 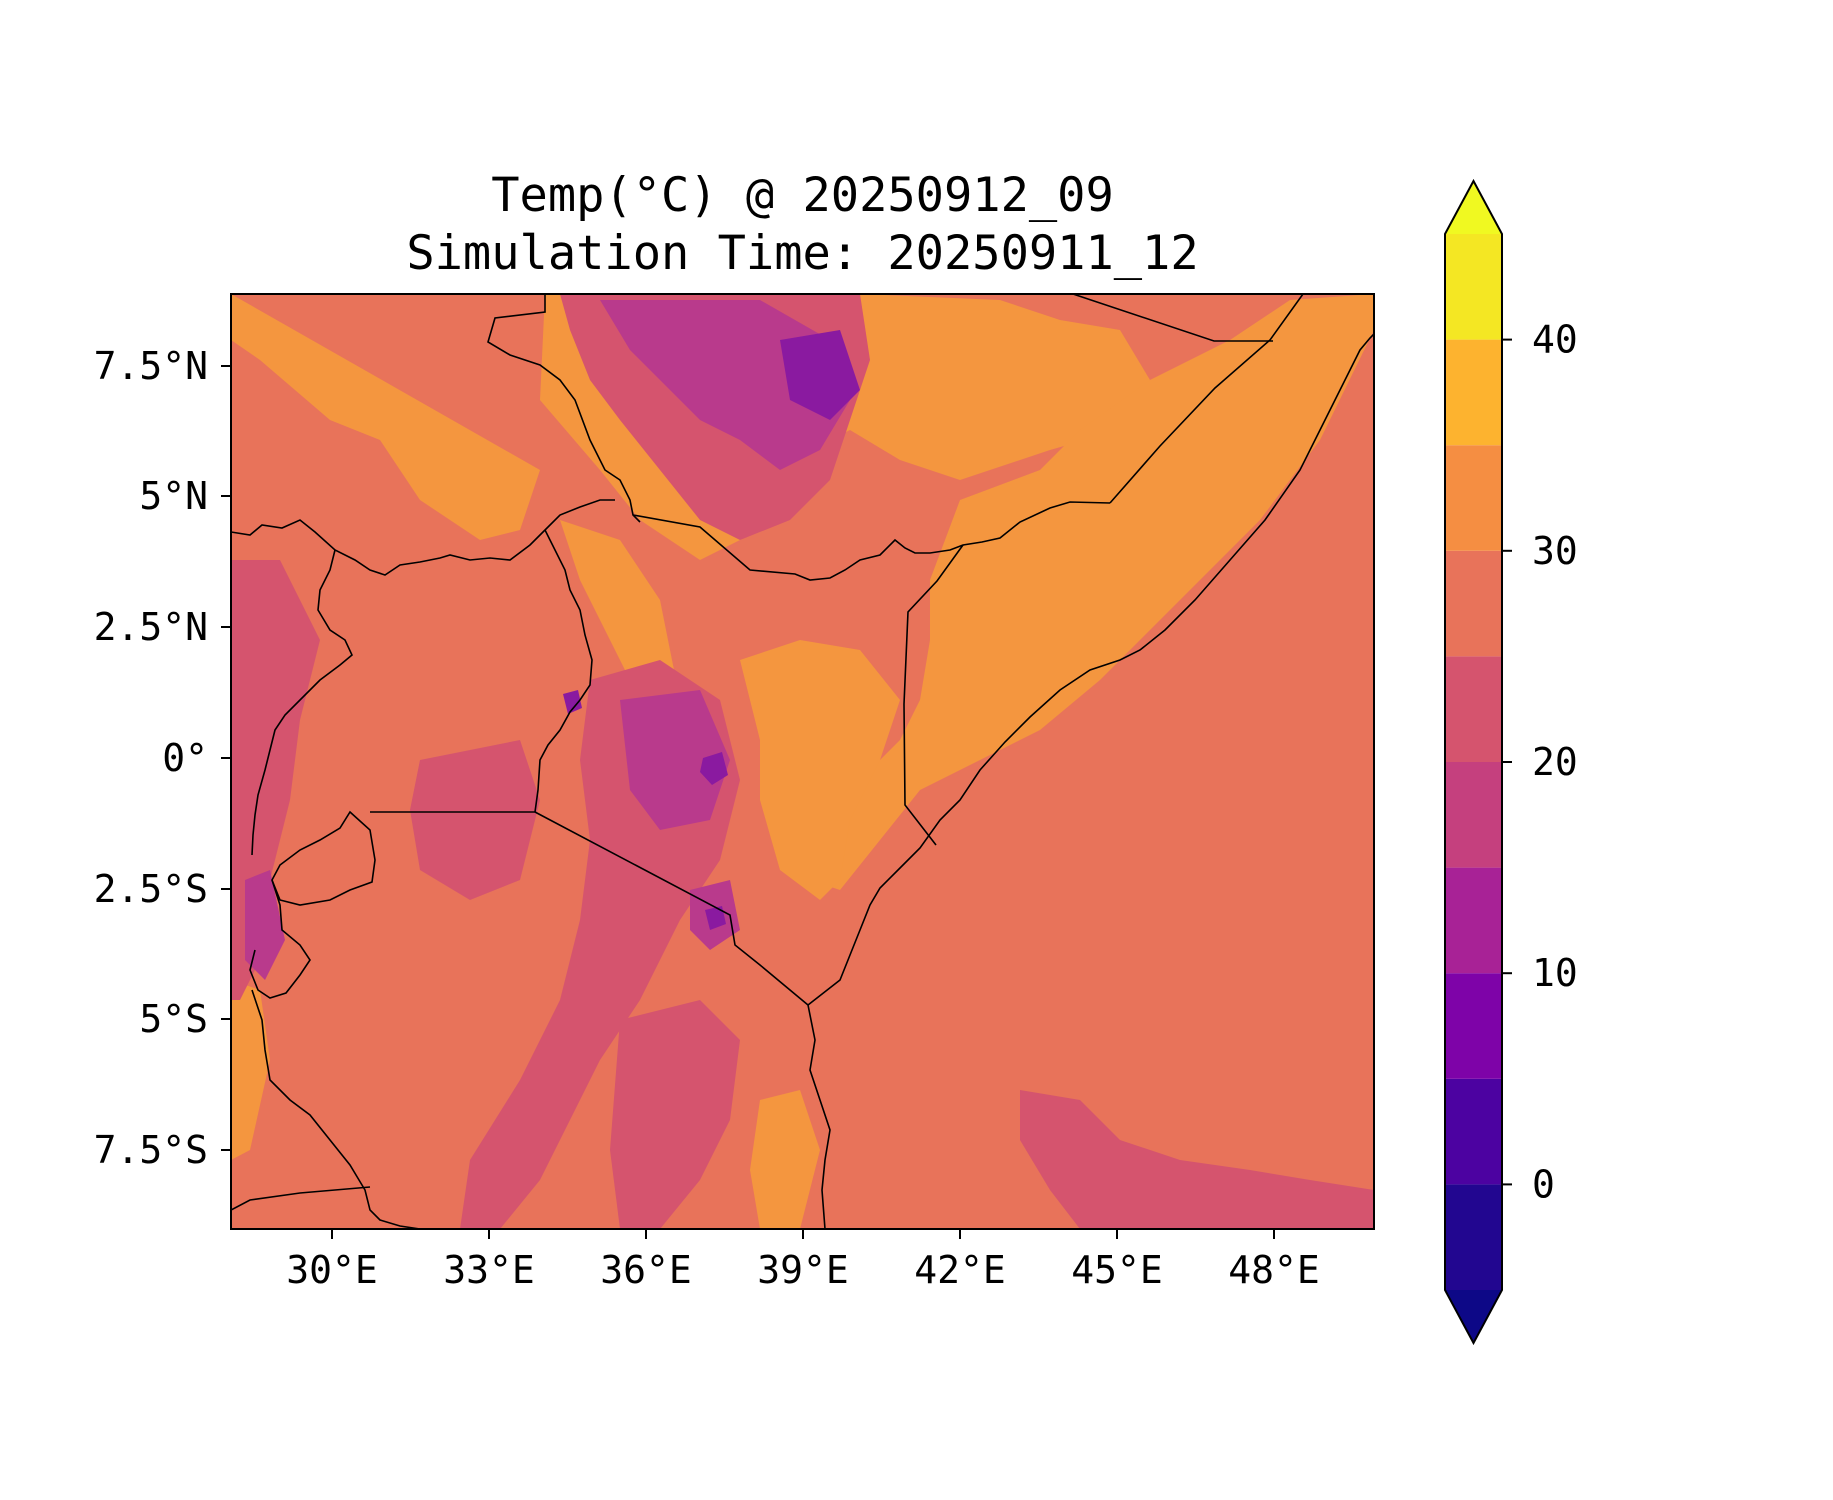 I want to click on warm-region-coast-south, so click(x=785, y=1159).